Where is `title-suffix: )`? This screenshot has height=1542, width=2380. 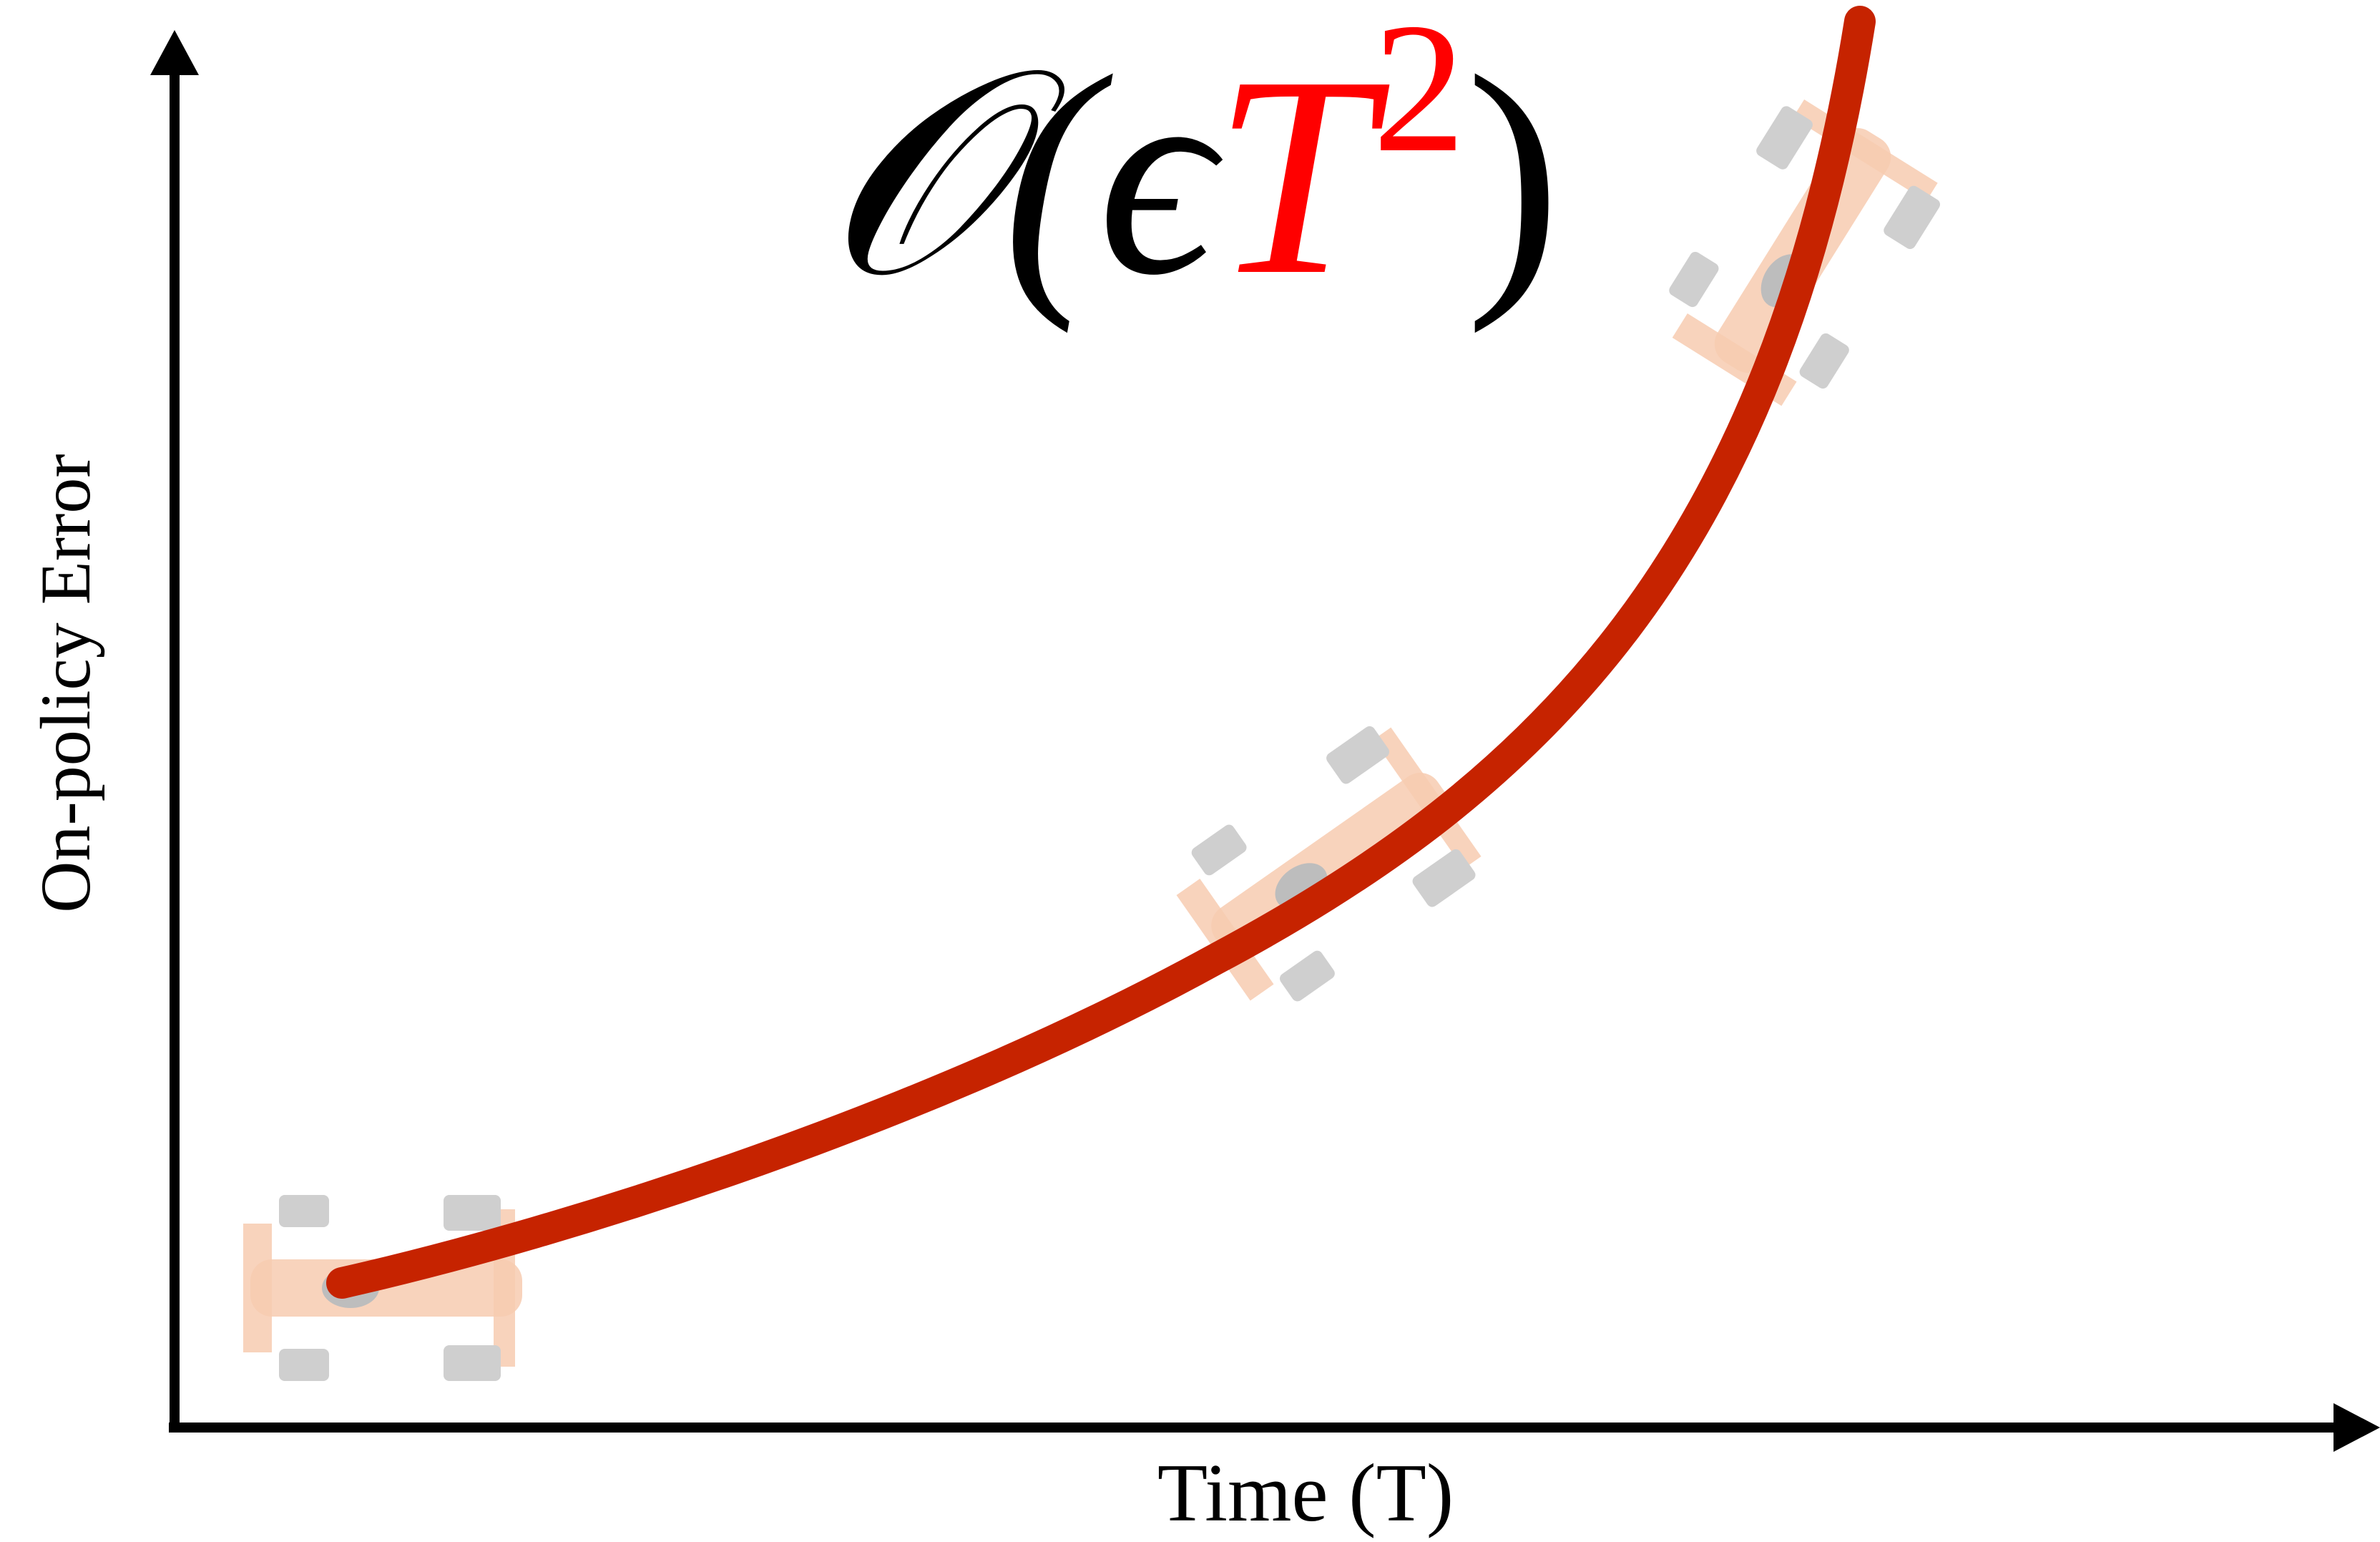 title-suffix: ) is located at coordinates (1513, 176).